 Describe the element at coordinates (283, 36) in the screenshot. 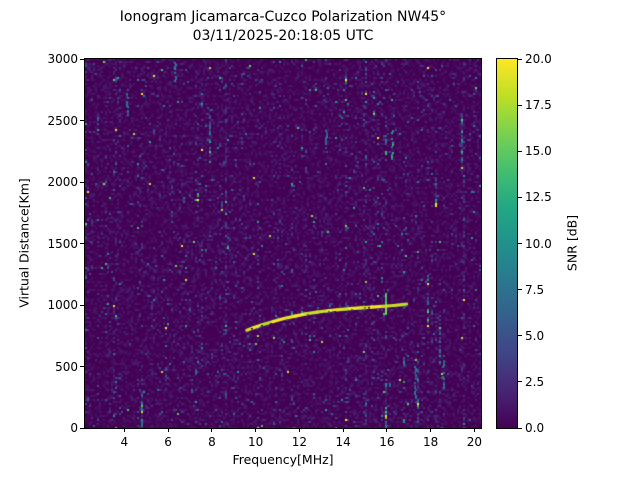

I see `chart-title-line2: 03/11/2025-20:18:05 UTC` at that location.